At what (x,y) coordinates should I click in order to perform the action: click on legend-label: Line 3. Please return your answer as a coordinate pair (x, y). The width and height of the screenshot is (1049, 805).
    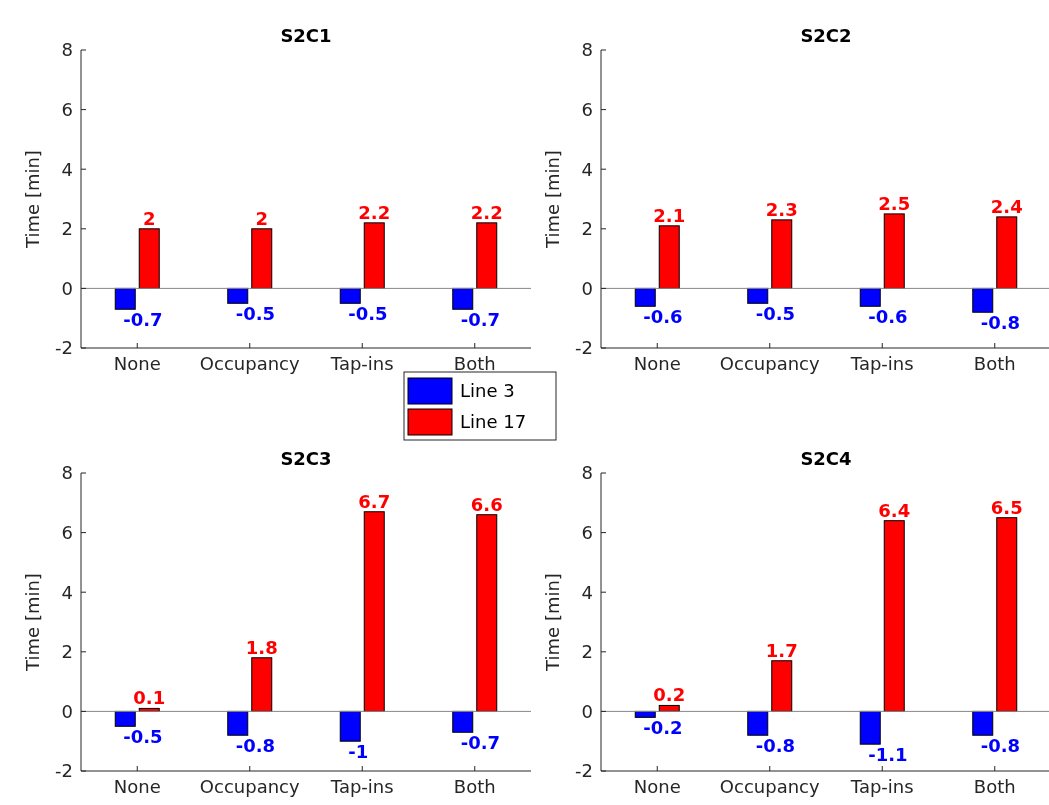
    Looking at the image, I should click on (487, 391).